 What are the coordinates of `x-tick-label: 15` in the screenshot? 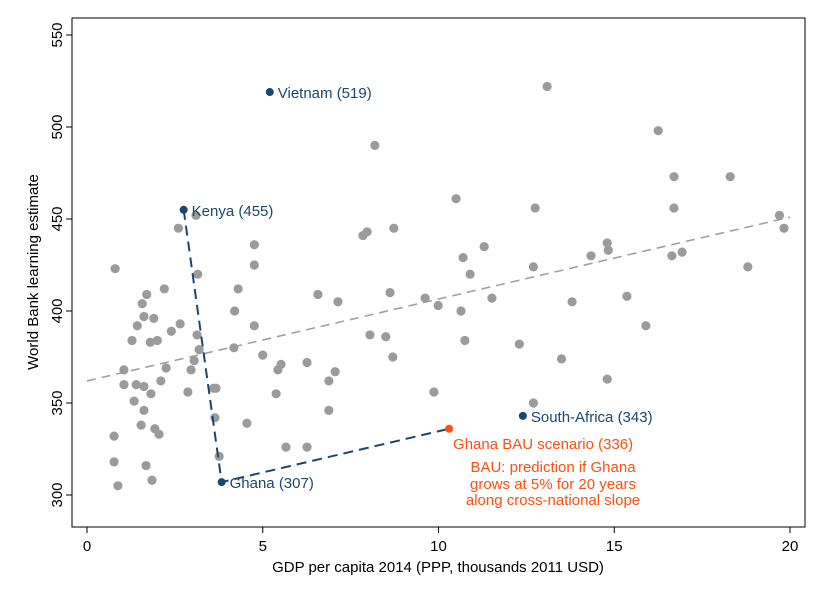 It's located at (614, 546).